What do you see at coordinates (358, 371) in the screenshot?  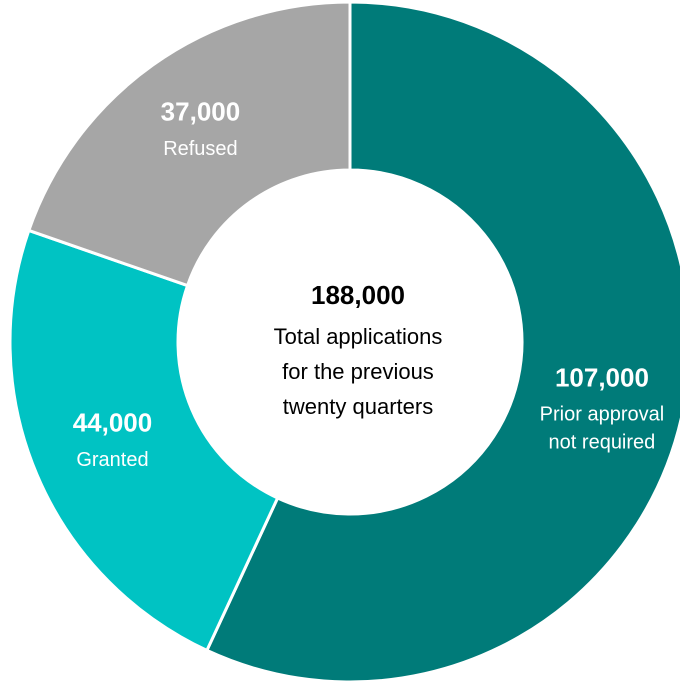 I see `center-text: for the previous` at bounding box center [358, 371].